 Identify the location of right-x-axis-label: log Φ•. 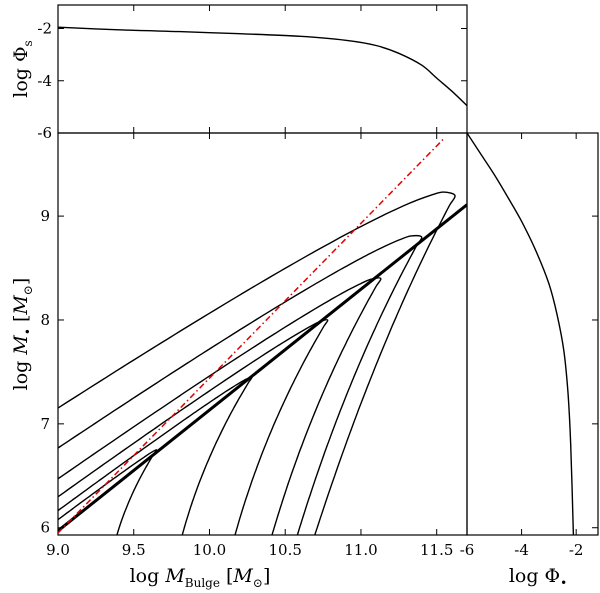
(538, 577).